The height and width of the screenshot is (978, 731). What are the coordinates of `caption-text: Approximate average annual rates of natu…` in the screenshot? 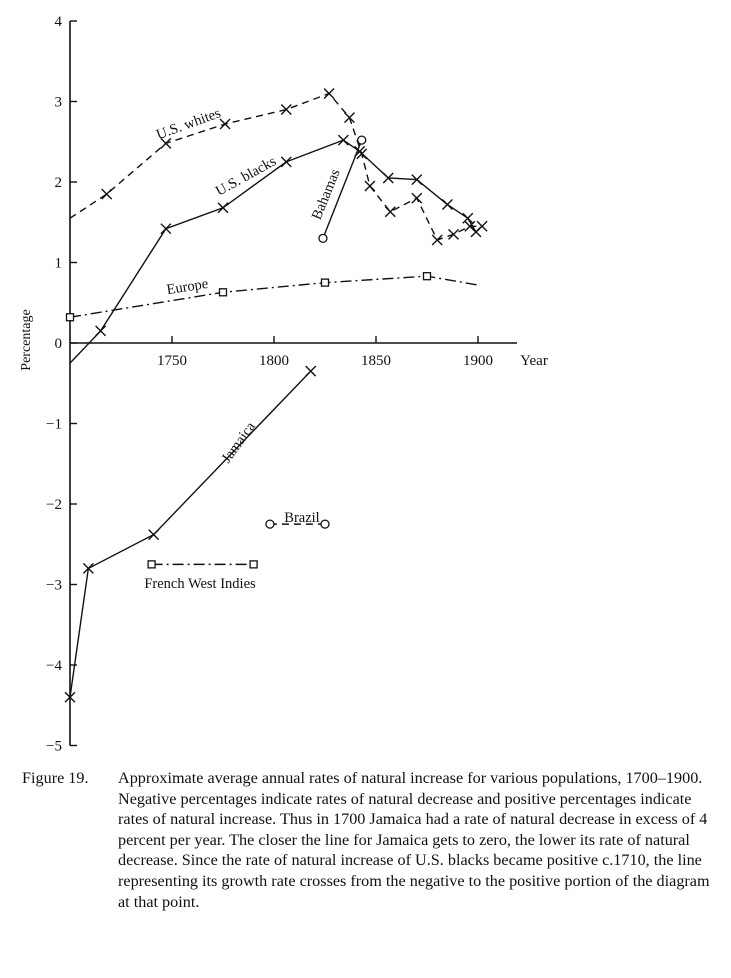 It's located at (414, 840).